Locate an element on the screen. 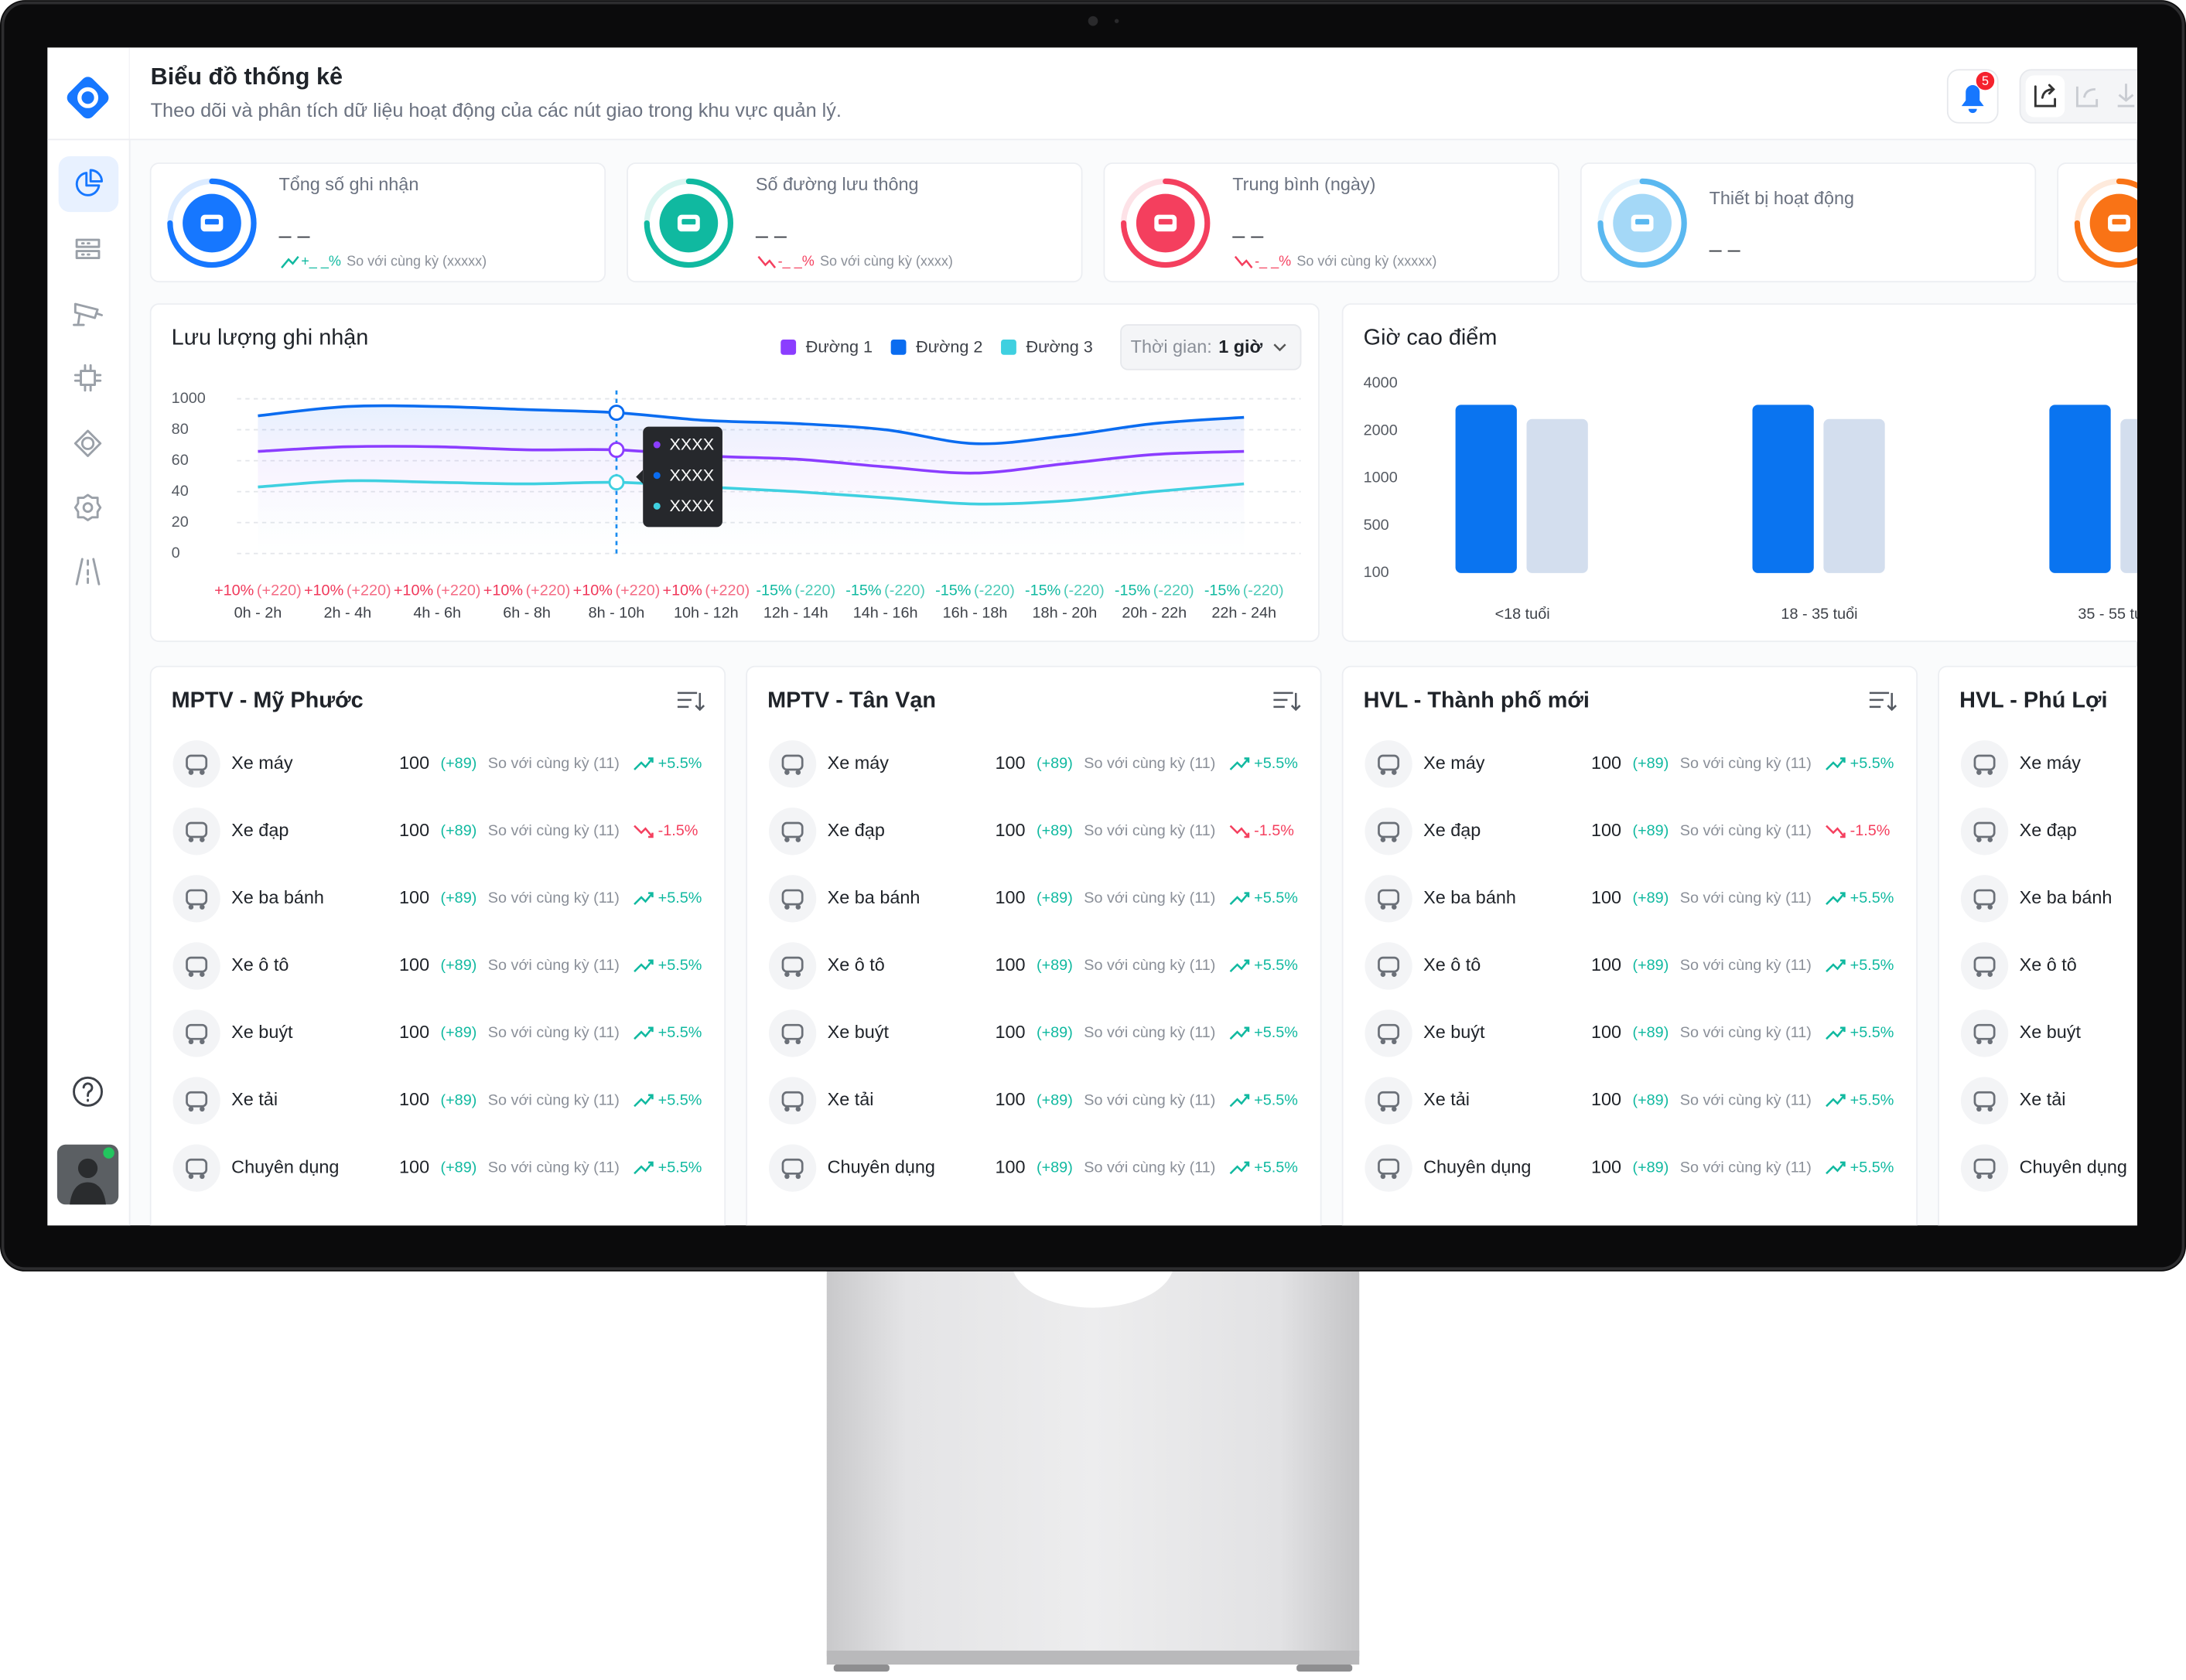 The image size is (2186, 1680). change-percent: -15% is located at coordinates (953, 591).